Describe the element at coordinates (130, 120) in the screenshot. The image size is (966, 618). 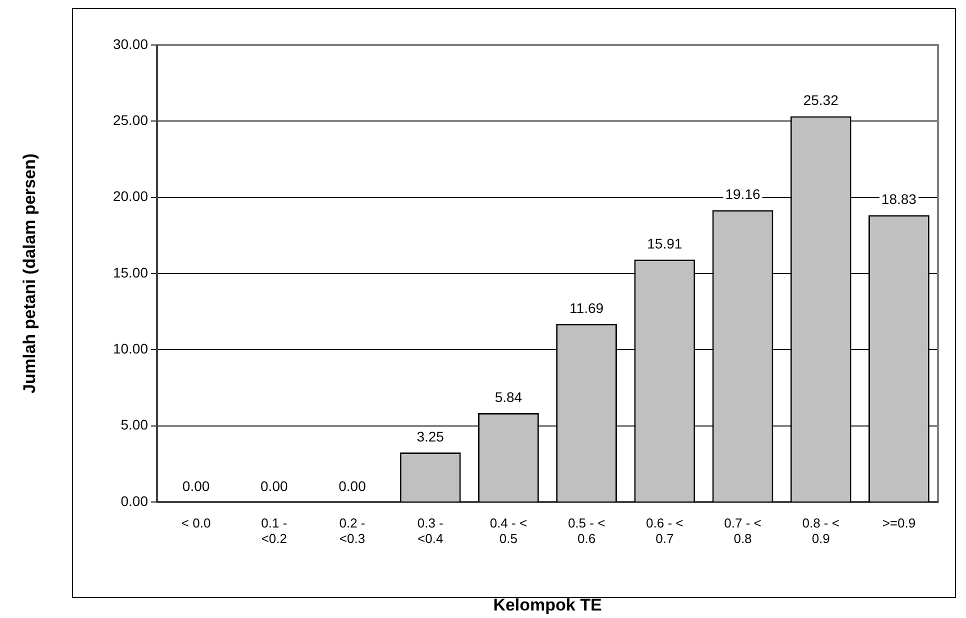
I see `y-tick-label: 25.00` at that location.